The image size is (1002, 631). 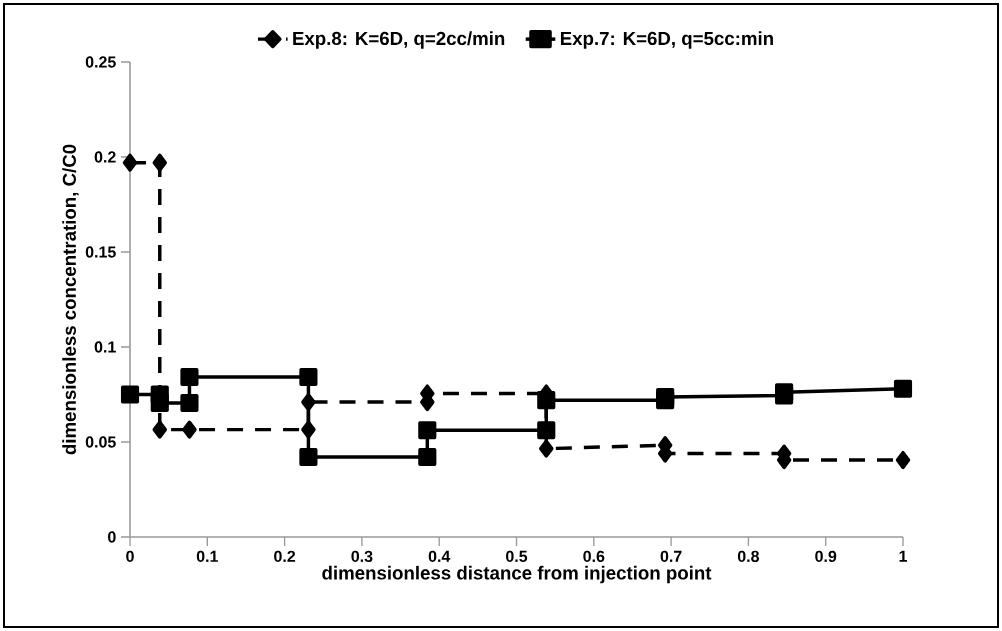 I want to click on y-tick-label: 0.2, so click(x=105, y=157).